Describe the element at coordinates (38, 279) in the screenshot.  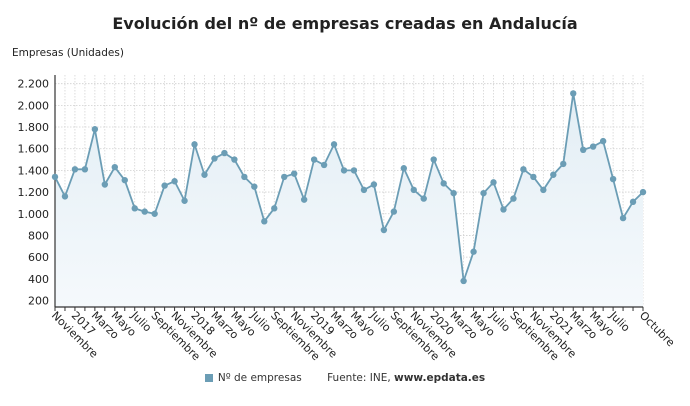
I see `y-tick-label: 400` at that location.